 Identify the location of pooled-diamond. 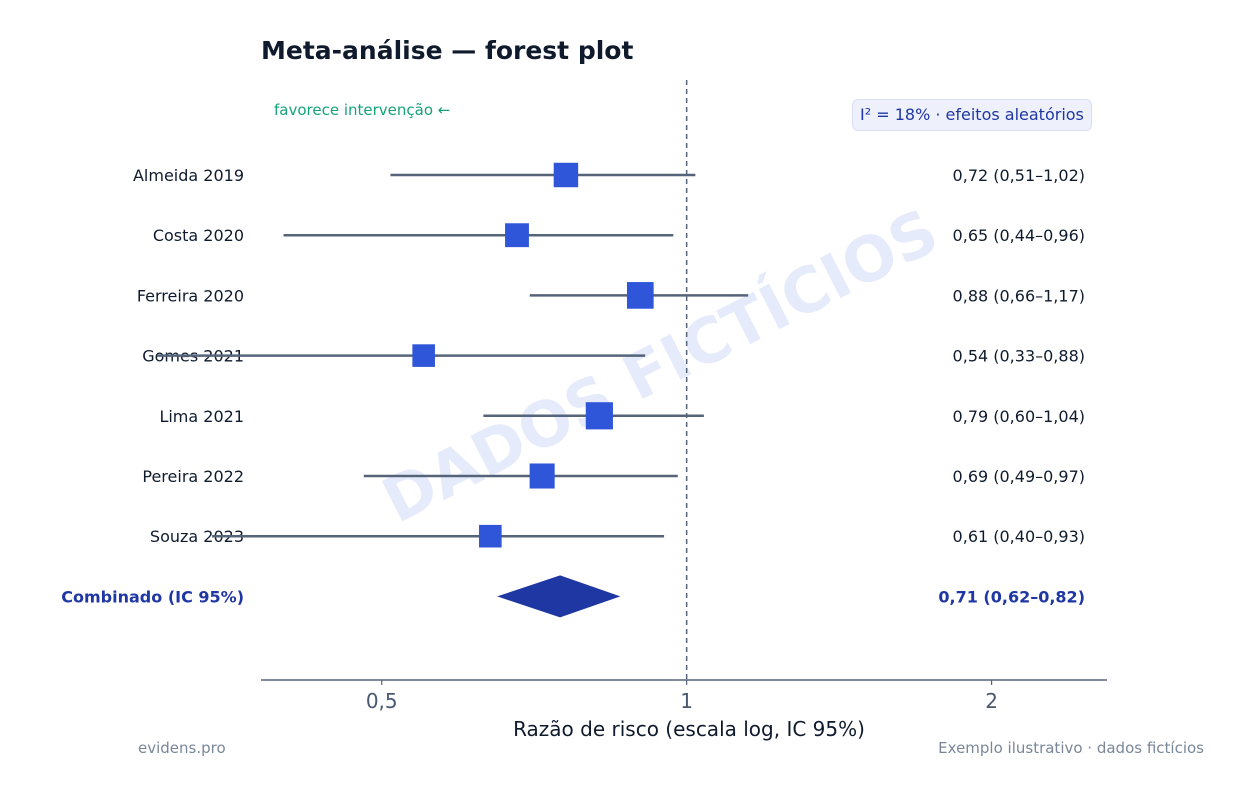
(559, 596).